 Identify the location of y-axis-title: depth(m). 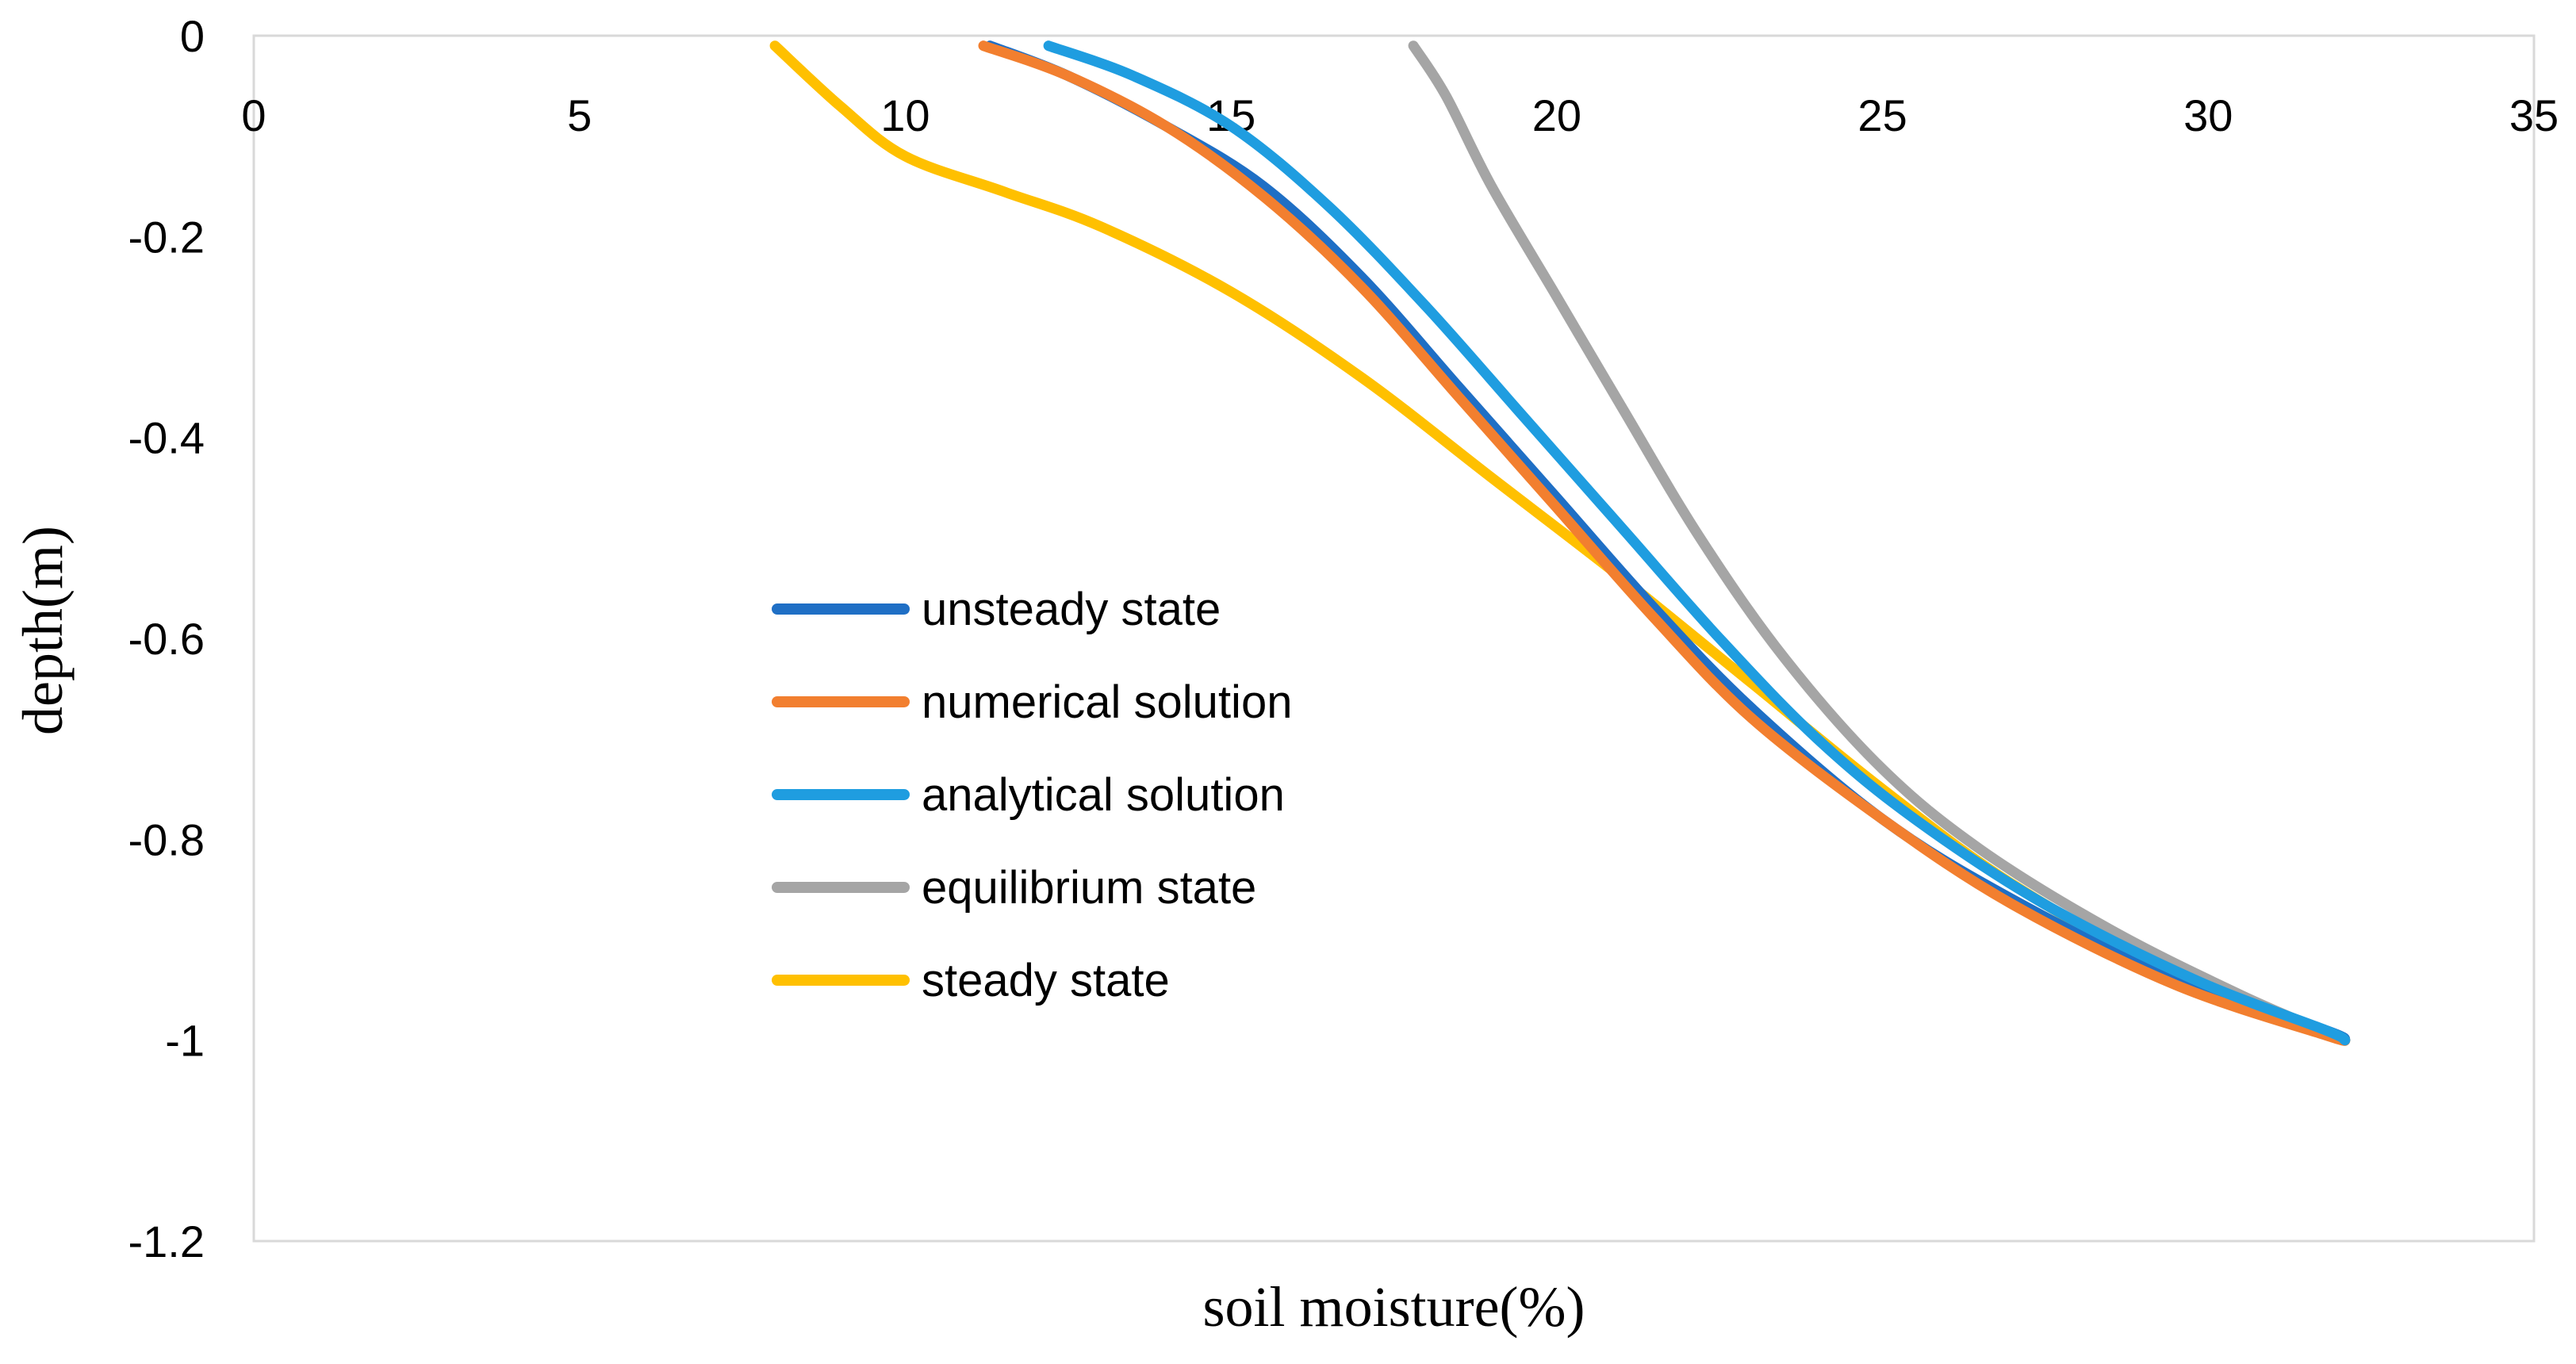
(43, 630).